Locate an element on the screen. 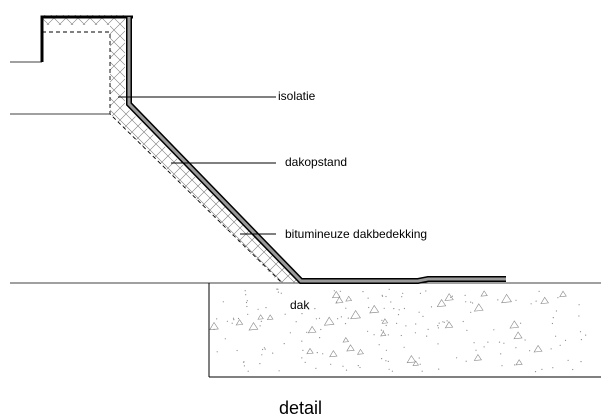 The height and width of the screenshot is (419, 601). label-membrane: bitumineuze dakbedekking is located at coordinates (356, 234).